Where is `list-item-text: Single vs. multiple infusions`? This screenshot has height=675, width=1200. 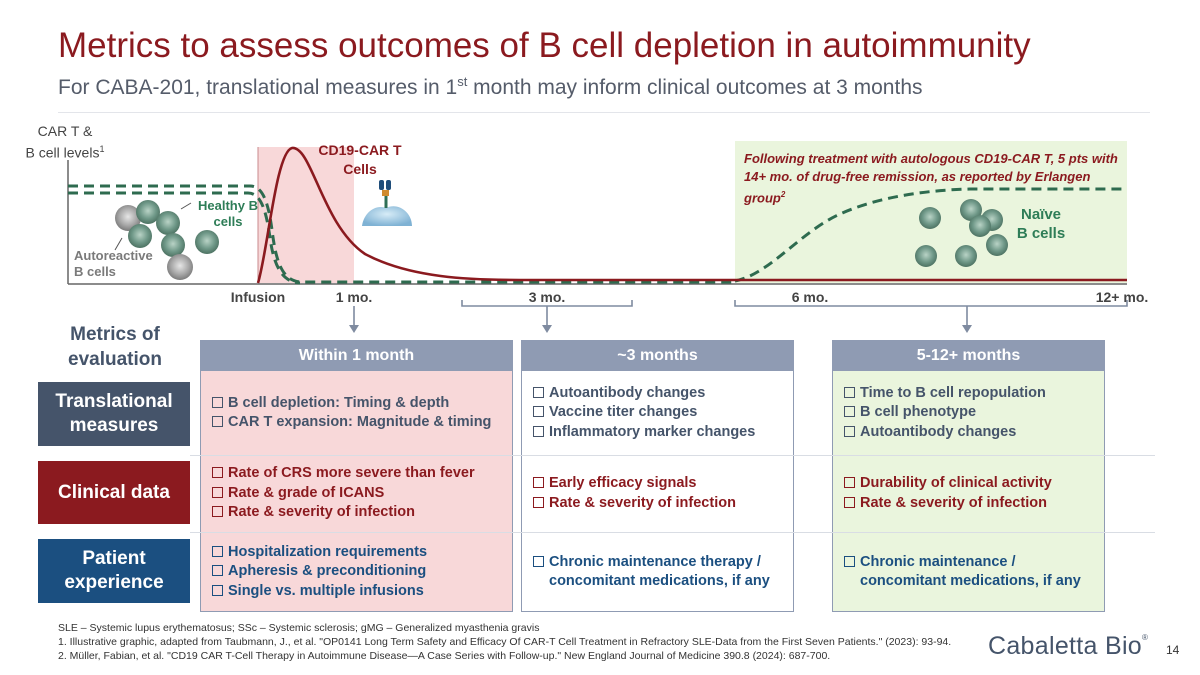
list-item-text: Single vs. multiple infusions is located at coordinates (326, 590).